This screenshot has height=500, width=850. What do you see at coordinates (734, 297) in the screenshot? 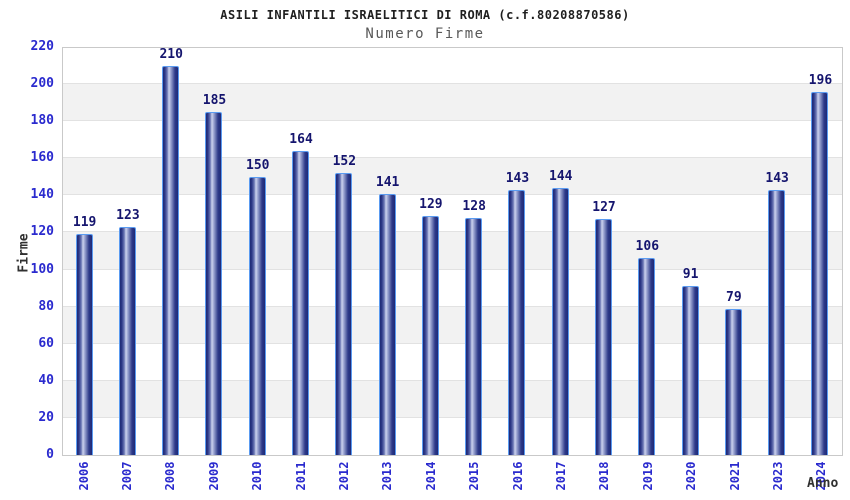
I see `bar-value-label: 79` at bounding box center [734, 297].